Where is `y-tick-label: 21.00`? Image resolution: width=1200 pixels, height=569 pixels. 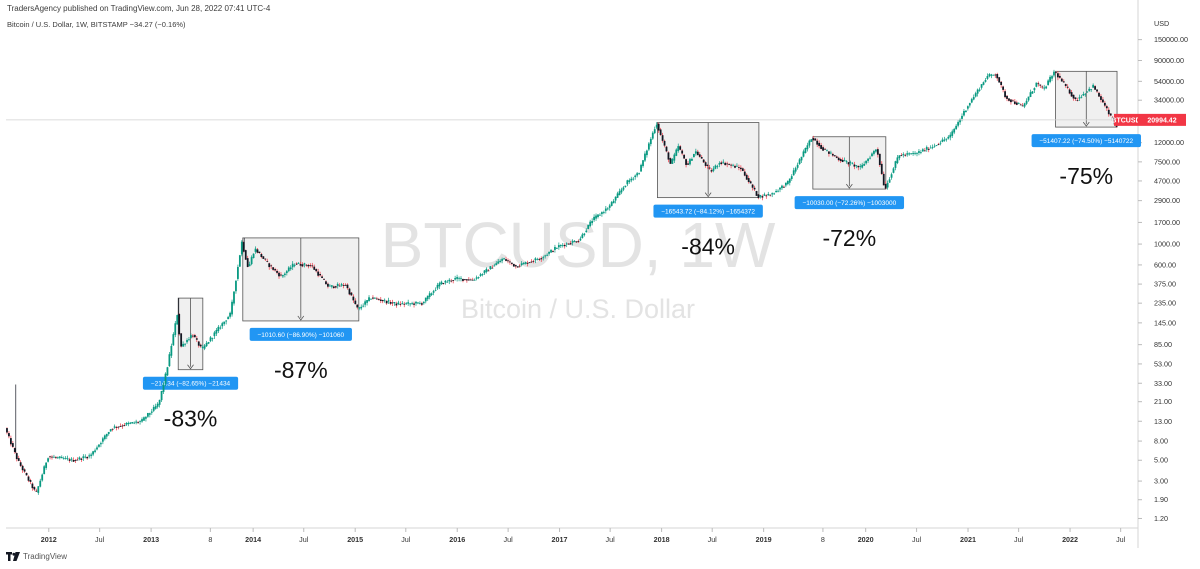
y-tick-label: 21.00 is located at coordinates (1163, 401).